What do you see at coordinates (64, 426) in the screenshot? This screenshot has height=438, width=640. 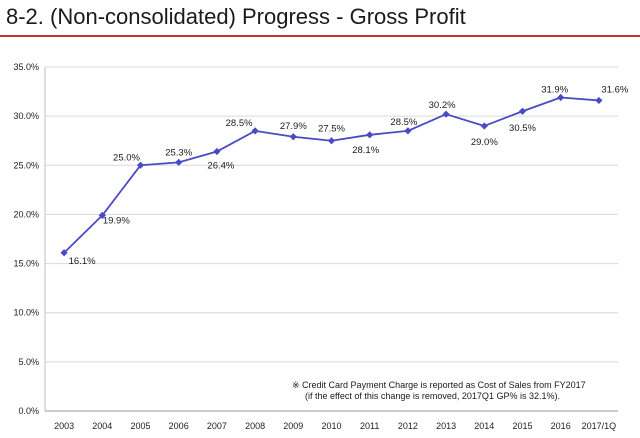 I see `x-tick-label: 2003` at bounding box center [64, 426].